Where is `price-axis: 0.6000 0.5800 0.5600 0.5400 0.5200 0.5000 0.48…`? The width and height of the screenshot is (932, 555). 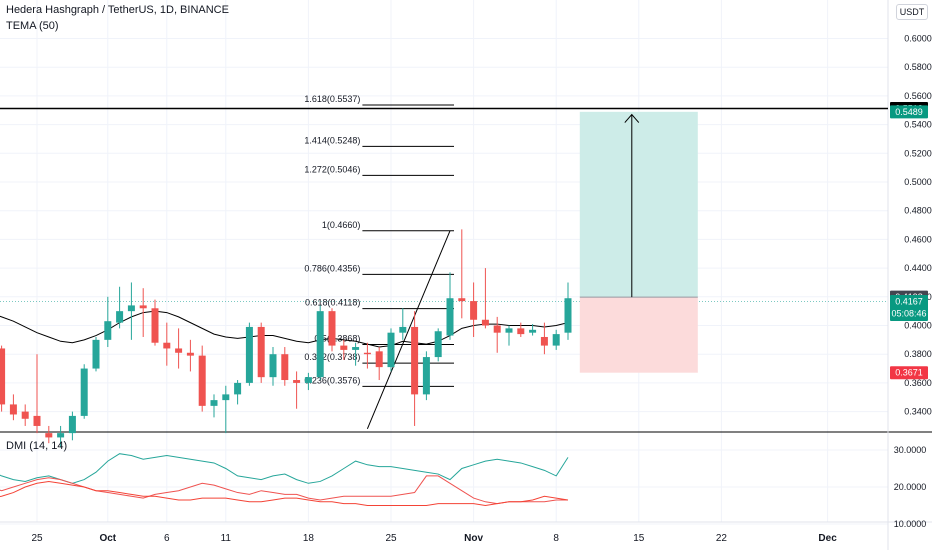
price-axis: 0.6000 0.5800 0.5600 0.5400 0.5200 0.5000 0.48… is located at coordinates (911, 282).